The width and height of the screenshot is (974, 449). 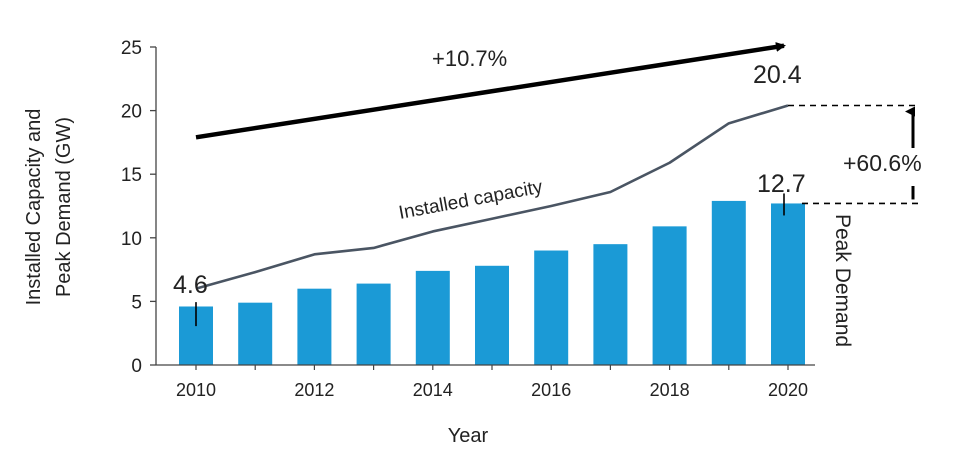 What do you see at coordinates (471, 200) in the screenshot?
I see `series-label-installed-capacity: Installed capacity` at bounding box center [471, 200].